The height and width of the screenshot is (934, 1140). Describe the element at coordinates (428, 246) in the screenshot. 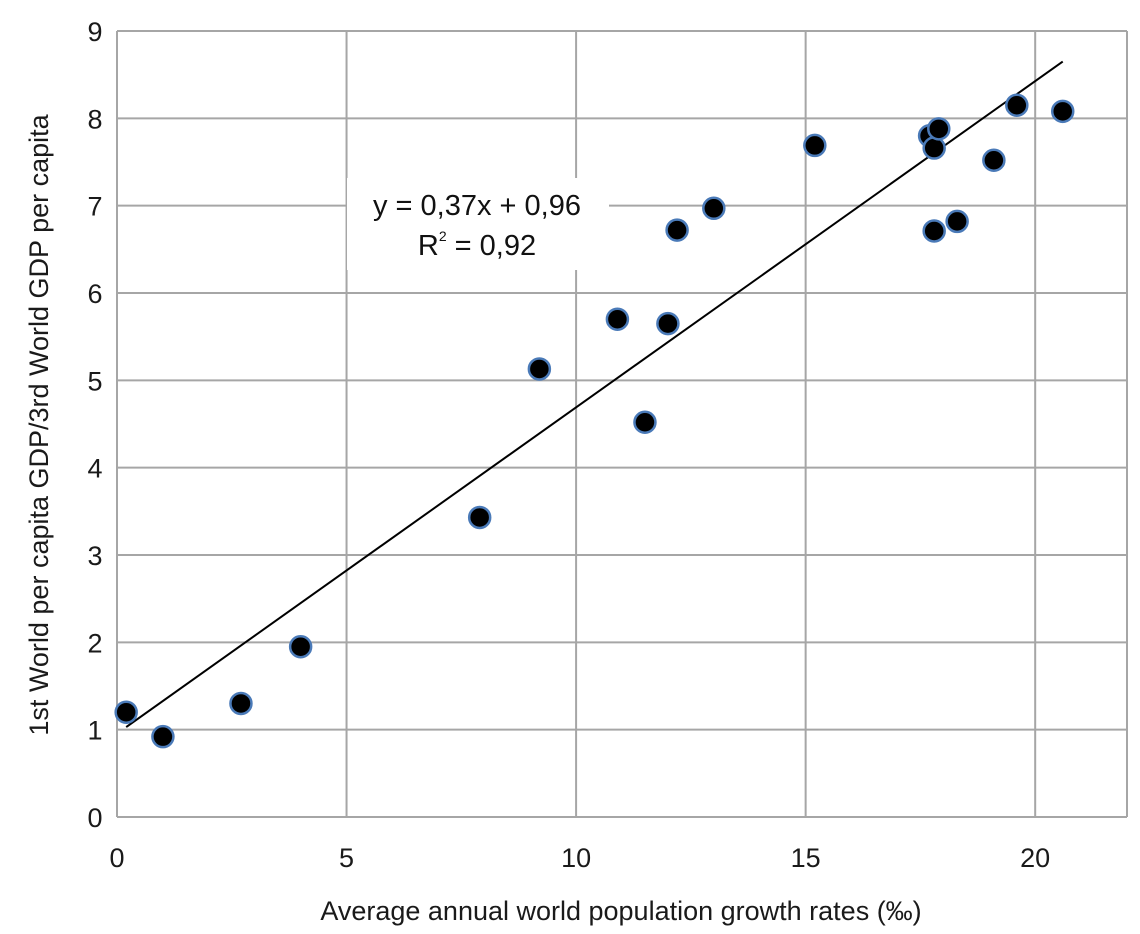

I see `r-squared-symbol: R` at that location.